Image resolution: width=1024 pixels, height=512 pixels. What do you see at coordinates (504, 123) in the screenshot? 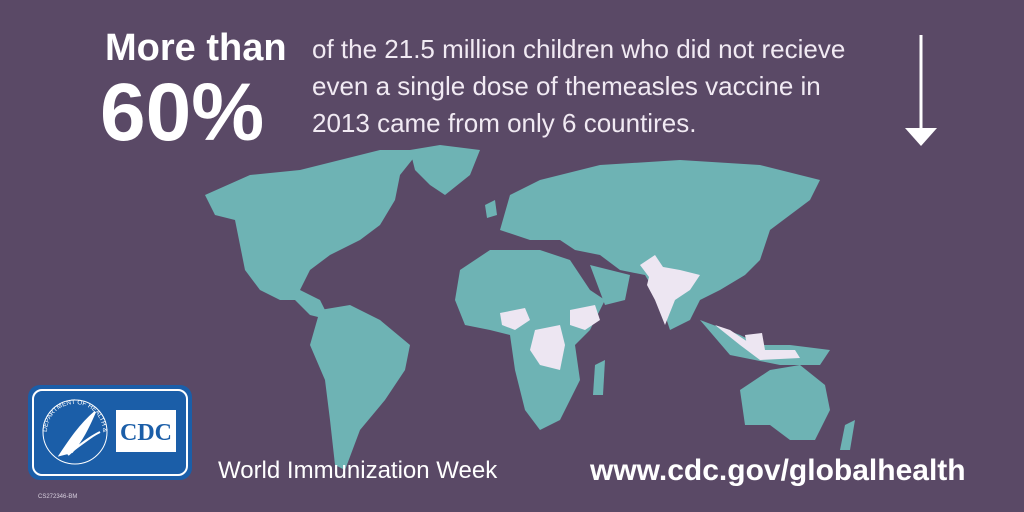
I see `body-line: 2013 came from only 6 countires.` at bounding box center [504, 123].